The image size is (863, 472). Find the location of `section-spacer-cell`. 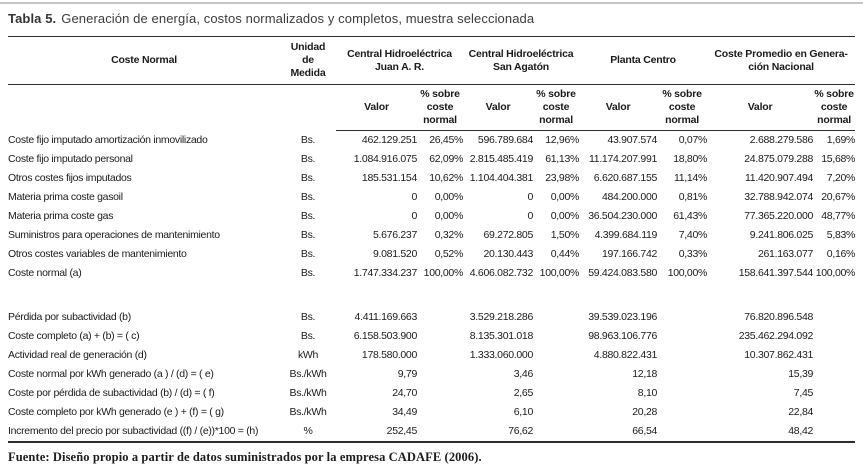

section-spacer-cell is located at coordinates (431, 295).